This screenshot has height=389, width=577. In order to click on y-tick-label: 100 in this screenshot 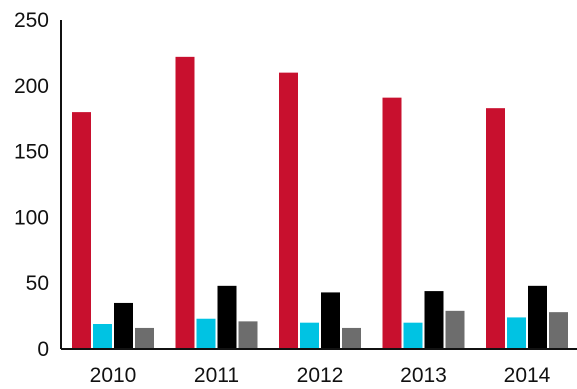, I will do `click(31, 217)`.